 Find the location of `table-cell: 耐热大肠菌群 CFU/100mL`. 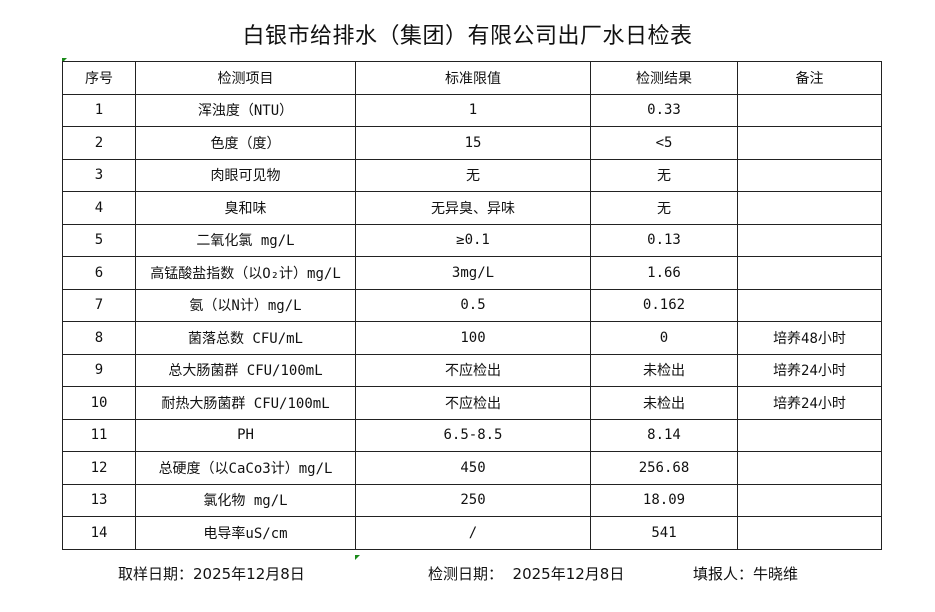

table-cell: 耐热大肠菌群 CFU/100mL is located at coordinates (245, 403).